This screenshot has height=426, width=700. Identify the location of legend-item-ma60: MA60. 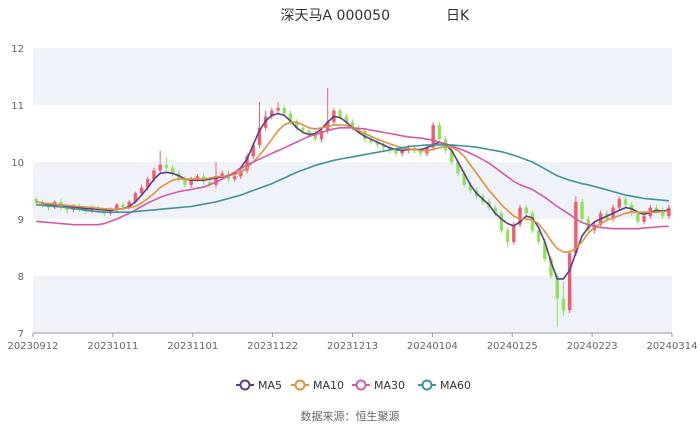
(444, 385).